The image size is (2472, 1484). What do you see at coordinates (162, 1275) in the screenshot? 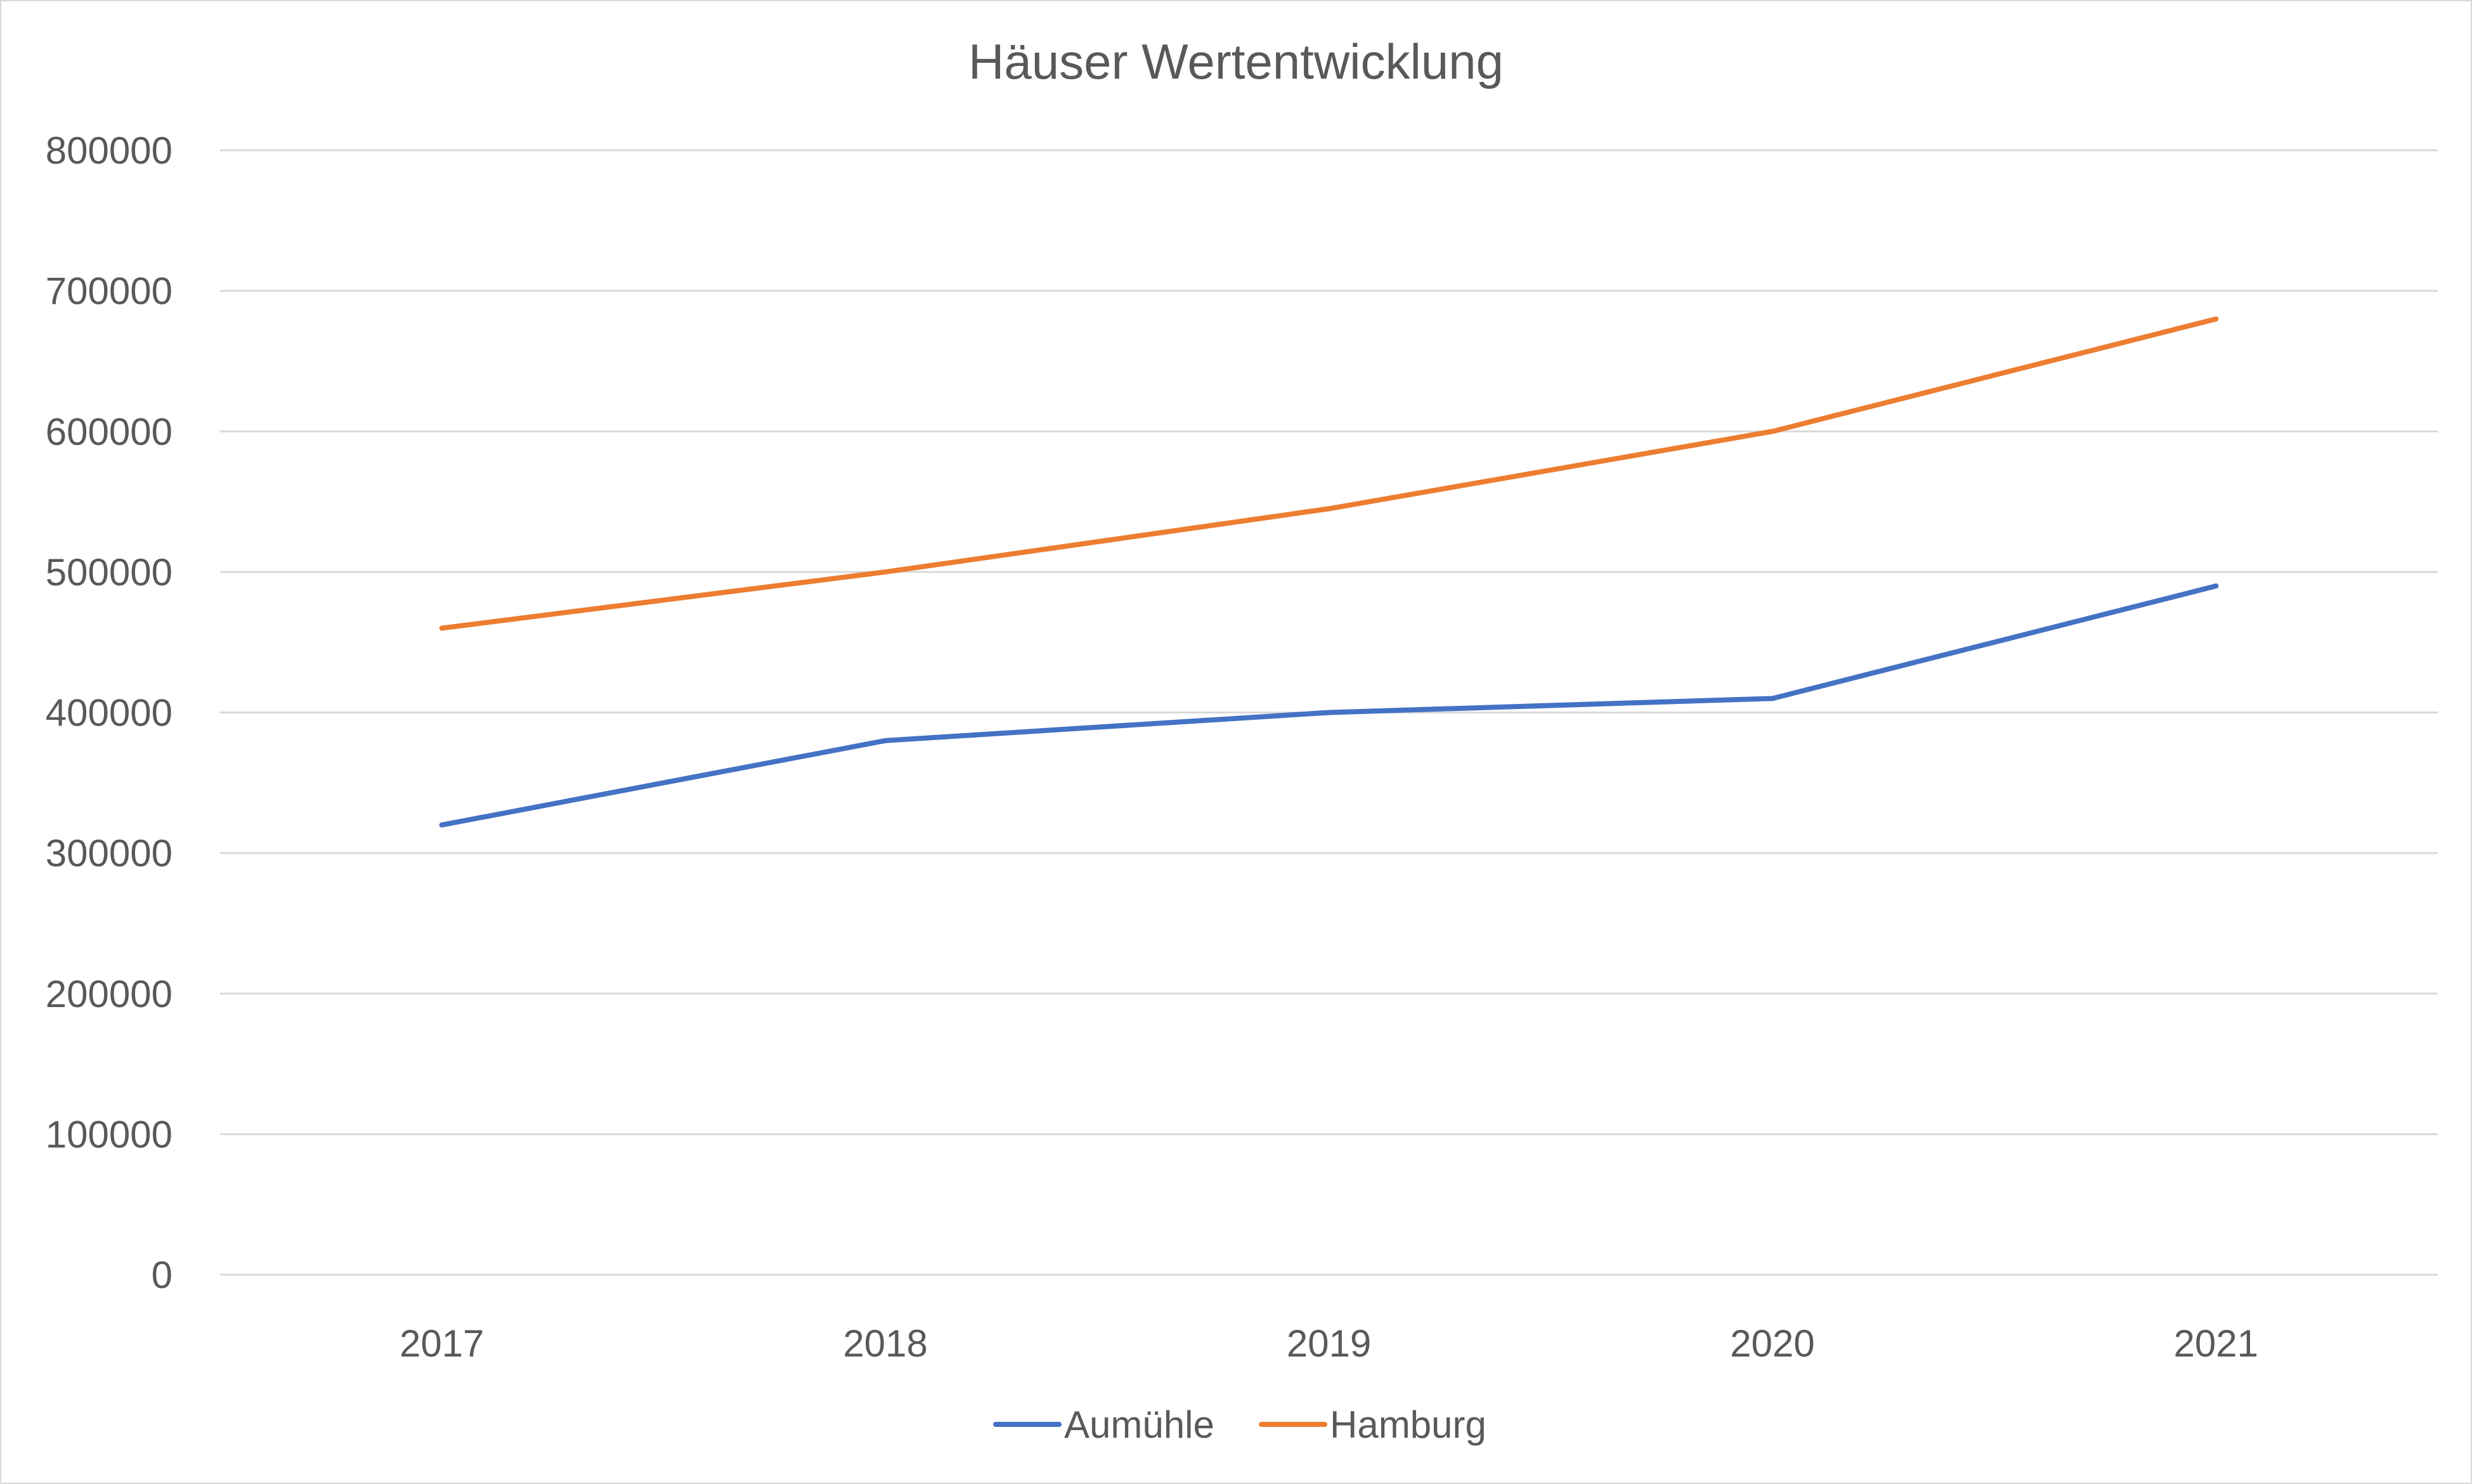
I see `y-tick-label: 0` at bounding box center [162, 1275].